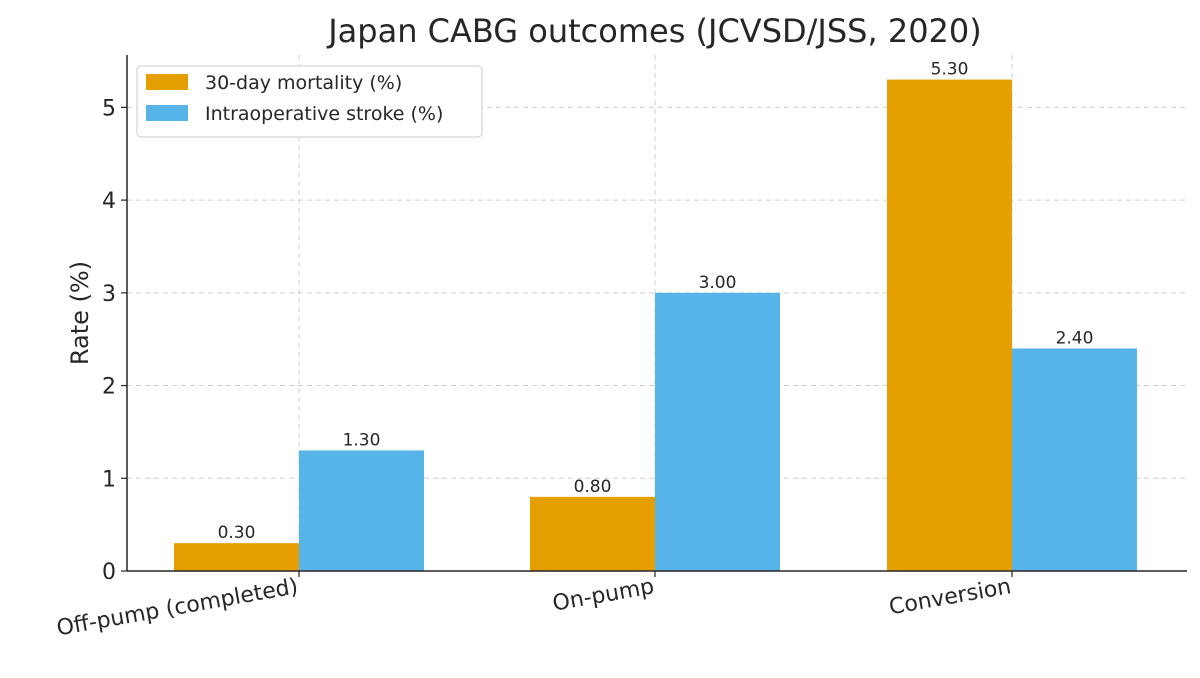  Describe the element at coordinates (593, 487) in the screenshot. I see `bar-value-label: 0.80` at that location.